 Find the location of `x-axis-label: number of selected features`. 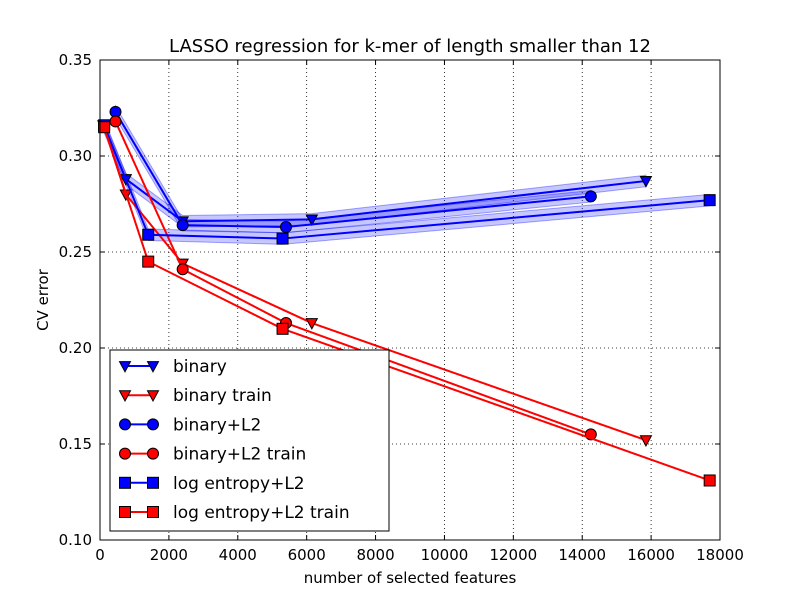

x-axis-label: number of selected features is located at coordinates (410, 578).